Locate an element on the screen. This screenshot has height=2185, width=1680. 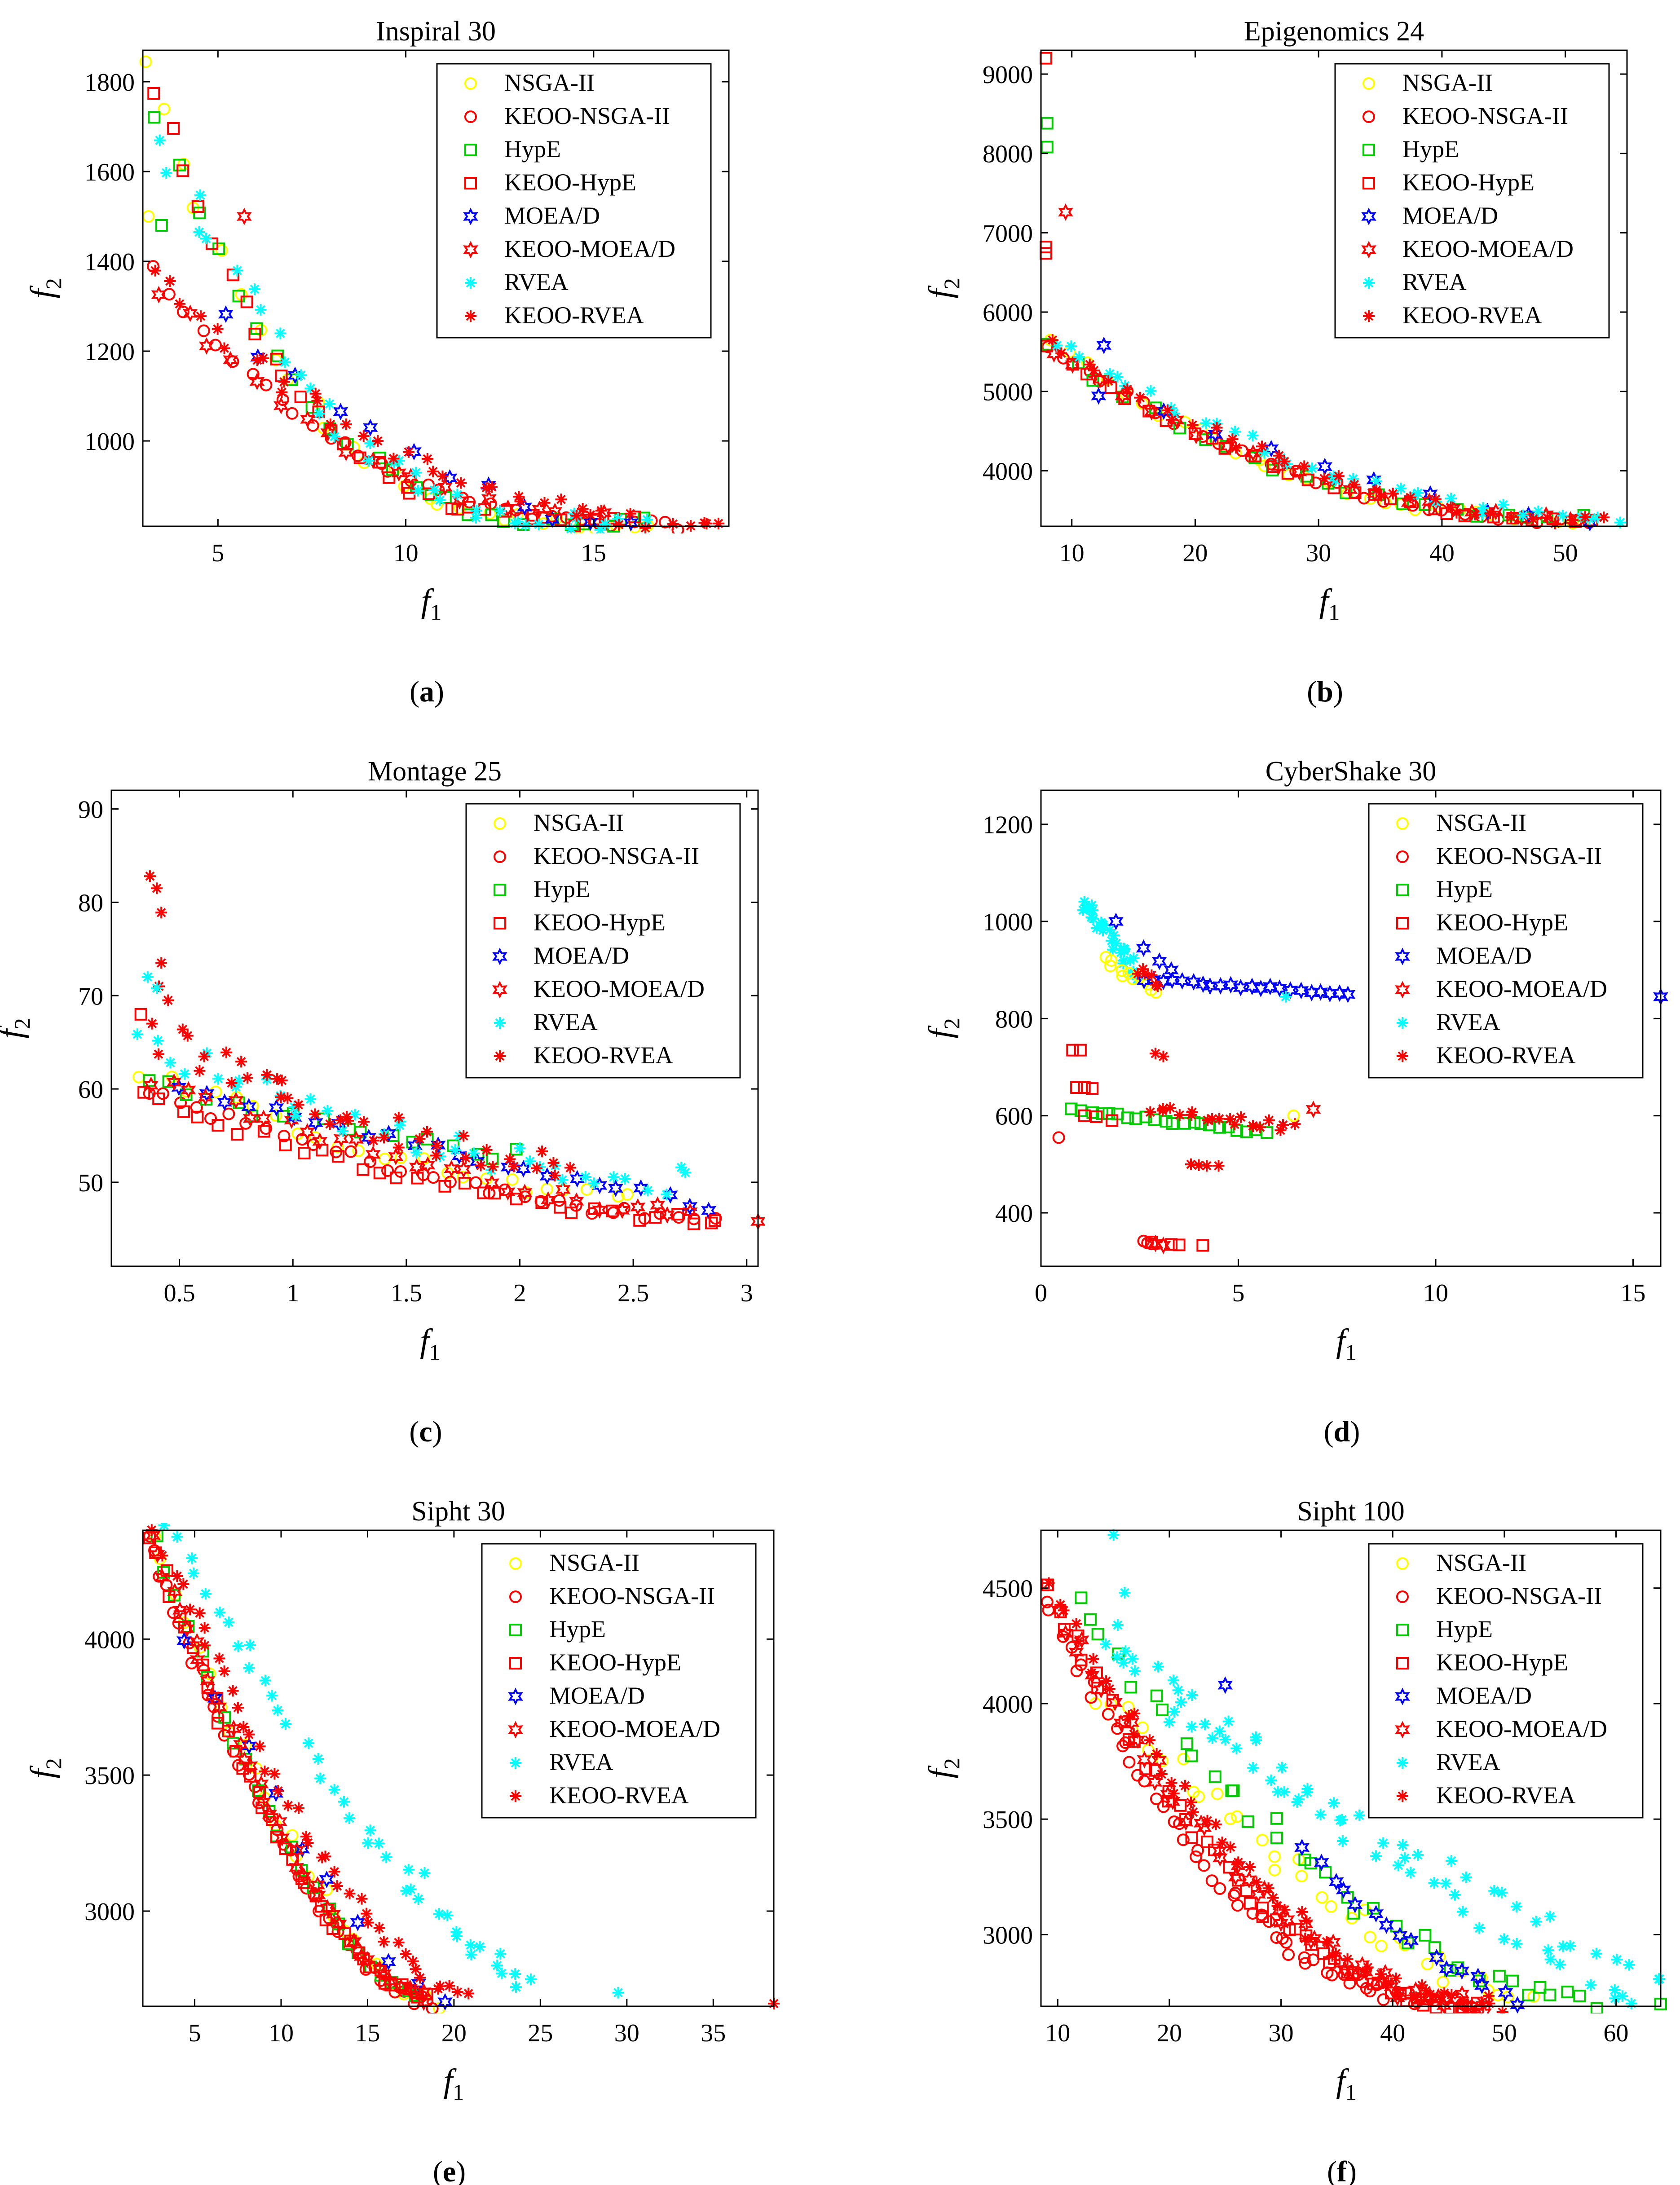
legend-label: RVEA is located at coordinates (1468, 1022).